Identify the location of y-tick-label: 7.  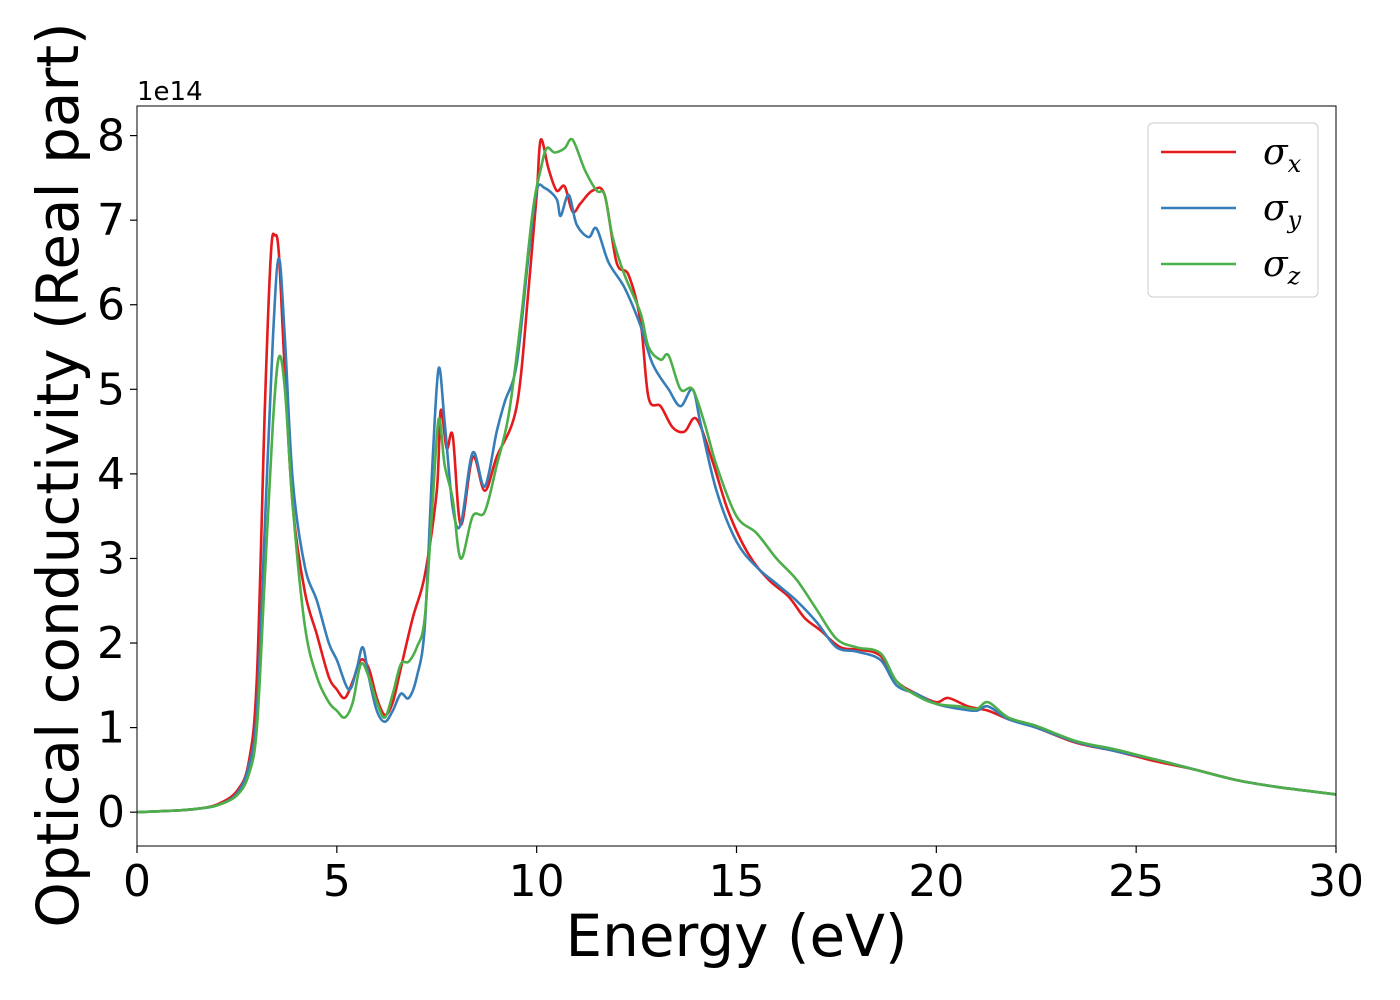
(111, 220).